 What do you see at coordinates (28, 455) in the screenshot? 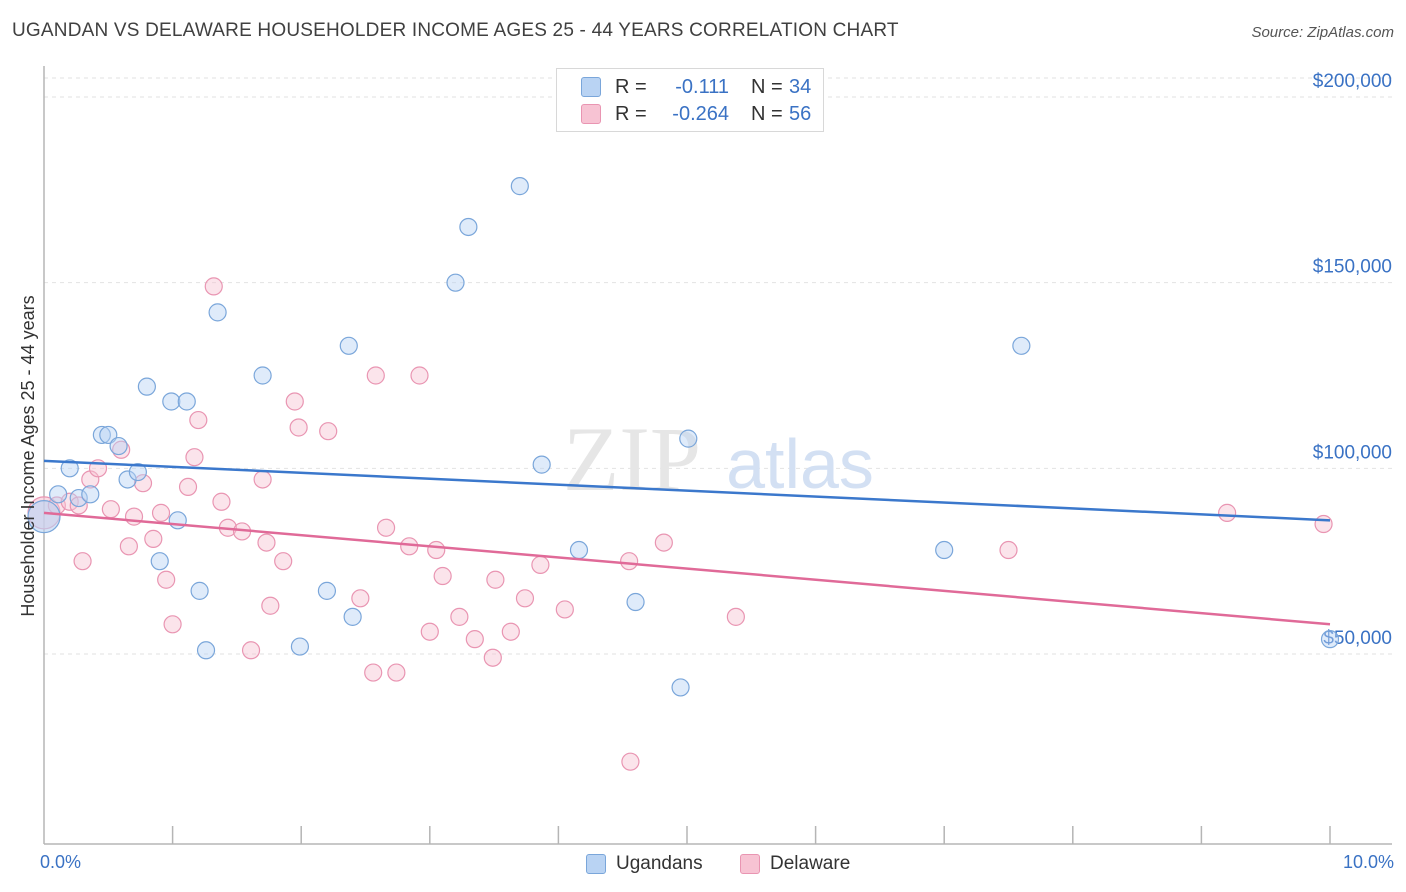
I see `y-axis-label: Householder Income Ages 25 - 44 years` at bounding box center [28, 455].